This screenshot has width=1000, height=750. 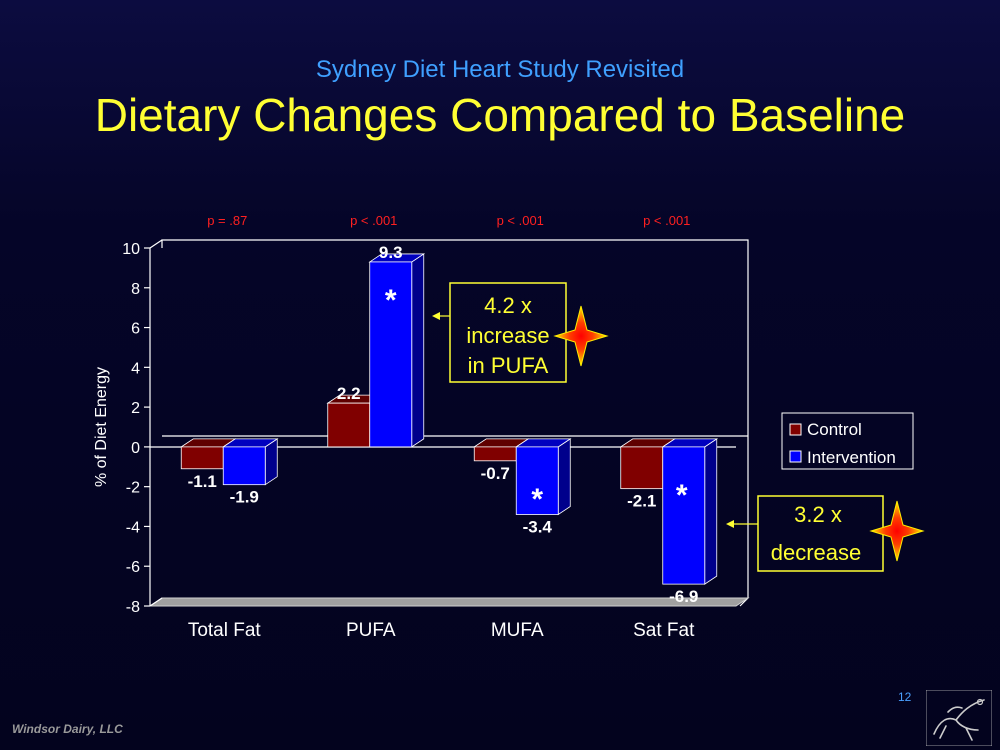 What do you see at coordinates (538, 527) in the screenshot?
I see `data-label: -3.4` at bounding box center [538, 527].